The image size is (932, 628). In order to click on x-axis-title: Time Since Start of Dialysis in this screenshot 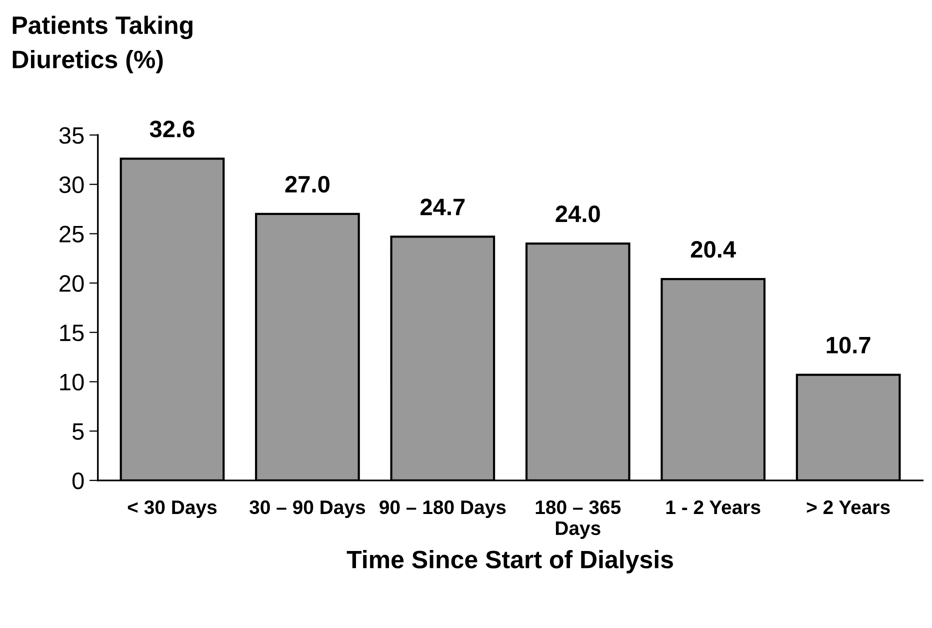, I will do `click(509, 562)`.